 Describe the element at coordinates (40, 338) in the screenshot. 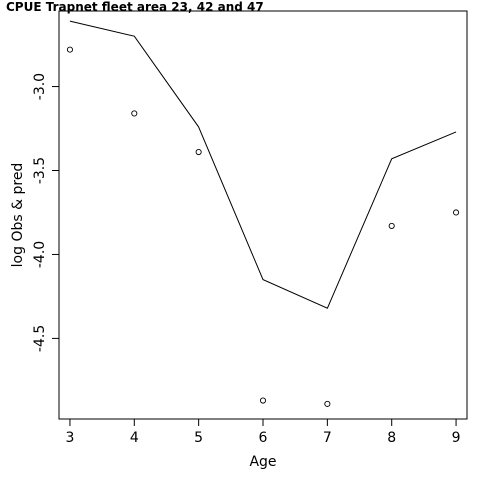

I see `y-tick-label: -4.5` at that location.